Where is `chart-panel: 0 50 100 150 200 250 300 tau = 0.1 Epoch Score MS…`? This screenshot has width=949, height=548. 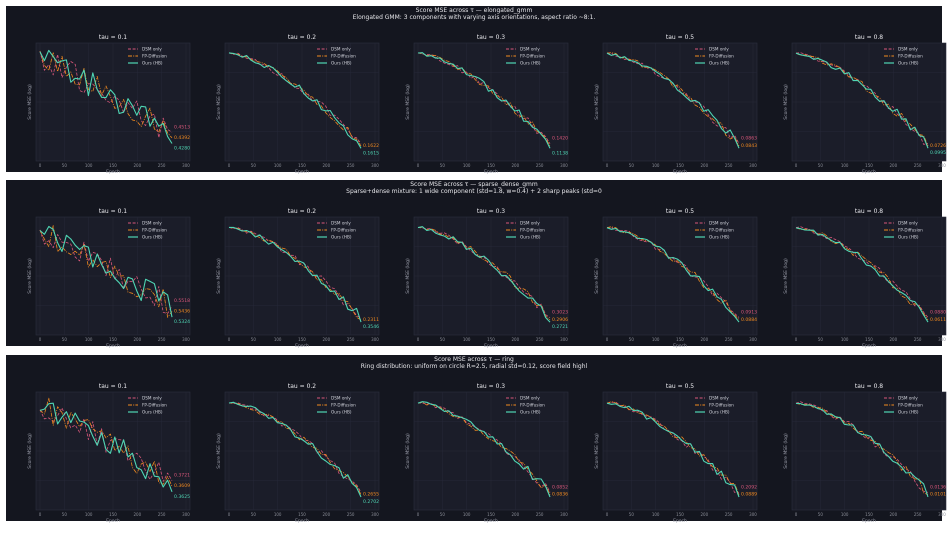
chart-panel: 0 50 100 150 200 250 300 tau = 0.1 Epoch Score MS… is located at coordinates (109, 104).